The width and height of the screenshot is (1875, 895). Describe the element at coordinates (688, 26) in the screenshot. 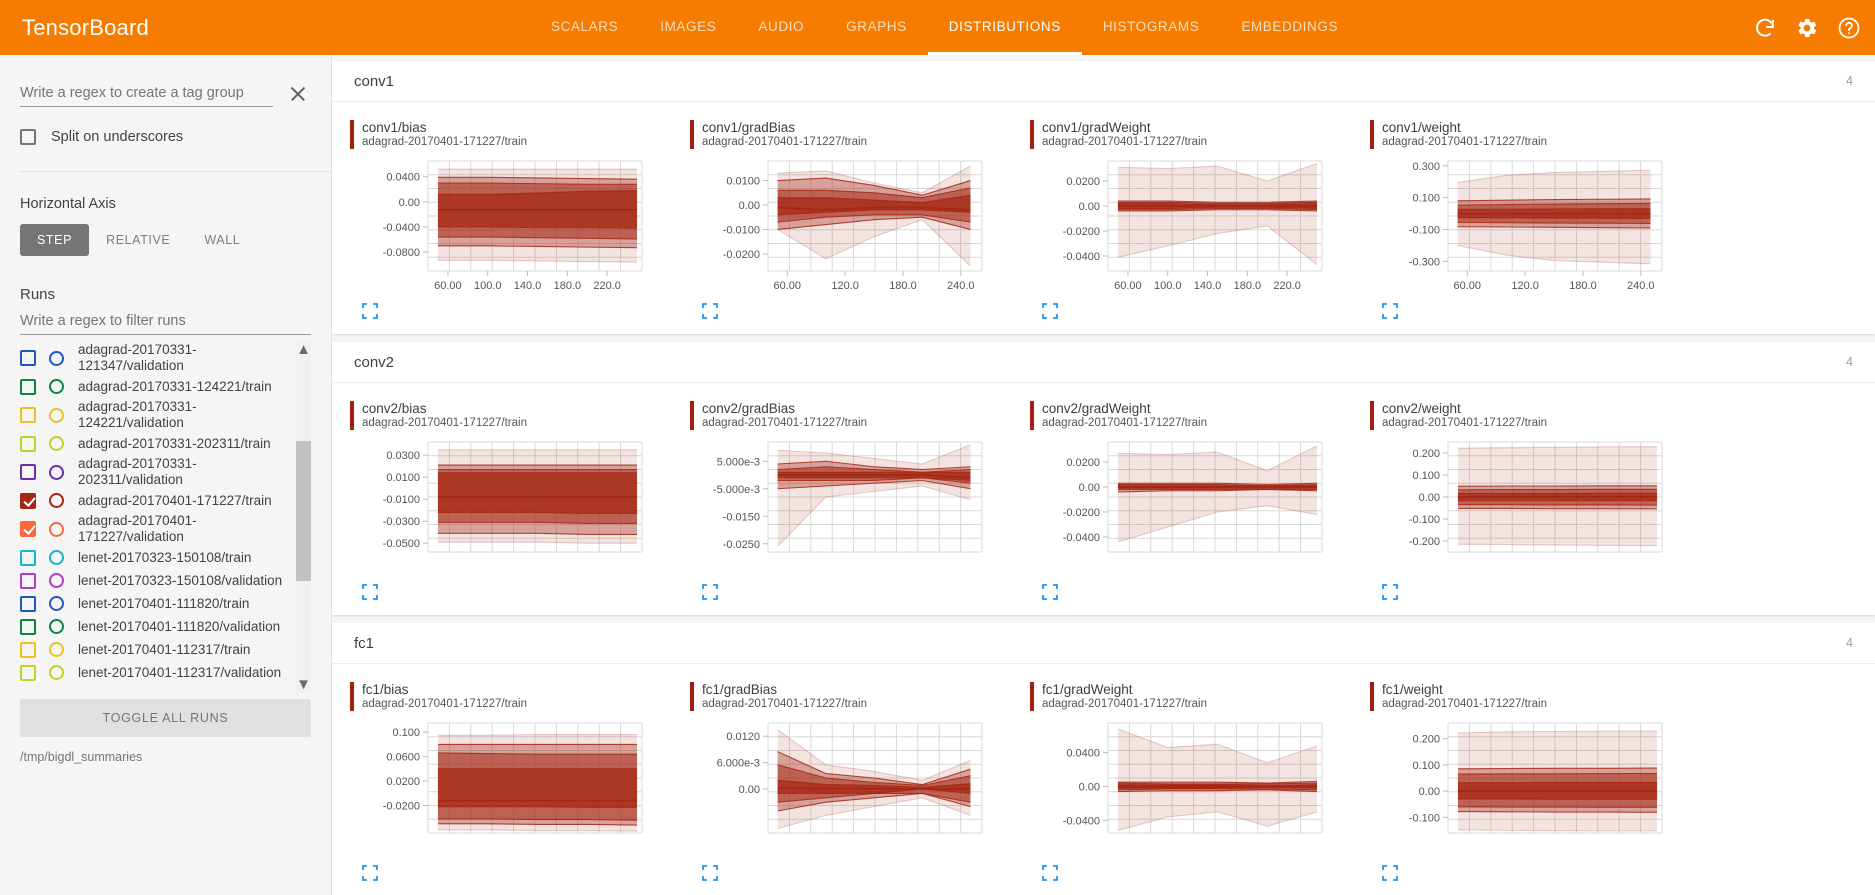

I see `nav-tab-images: IMAGES` at that location.